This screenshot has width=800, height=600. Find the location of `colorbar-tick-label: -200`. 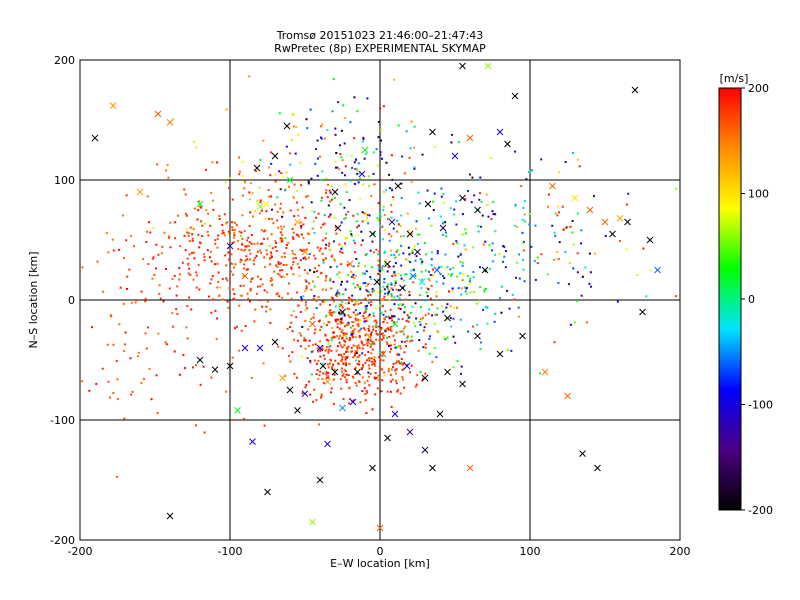

colorbar-tick-label: -200 is located at coordinates (760, 510).